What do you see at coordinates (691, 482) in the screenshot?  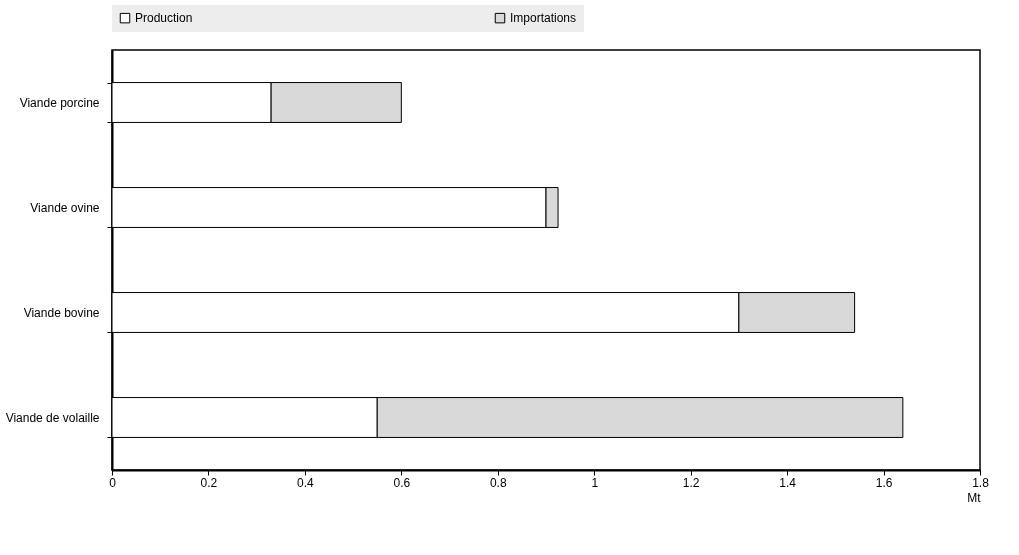 I see `x-tick-label: 1.2` at bounding box center [691, 482].